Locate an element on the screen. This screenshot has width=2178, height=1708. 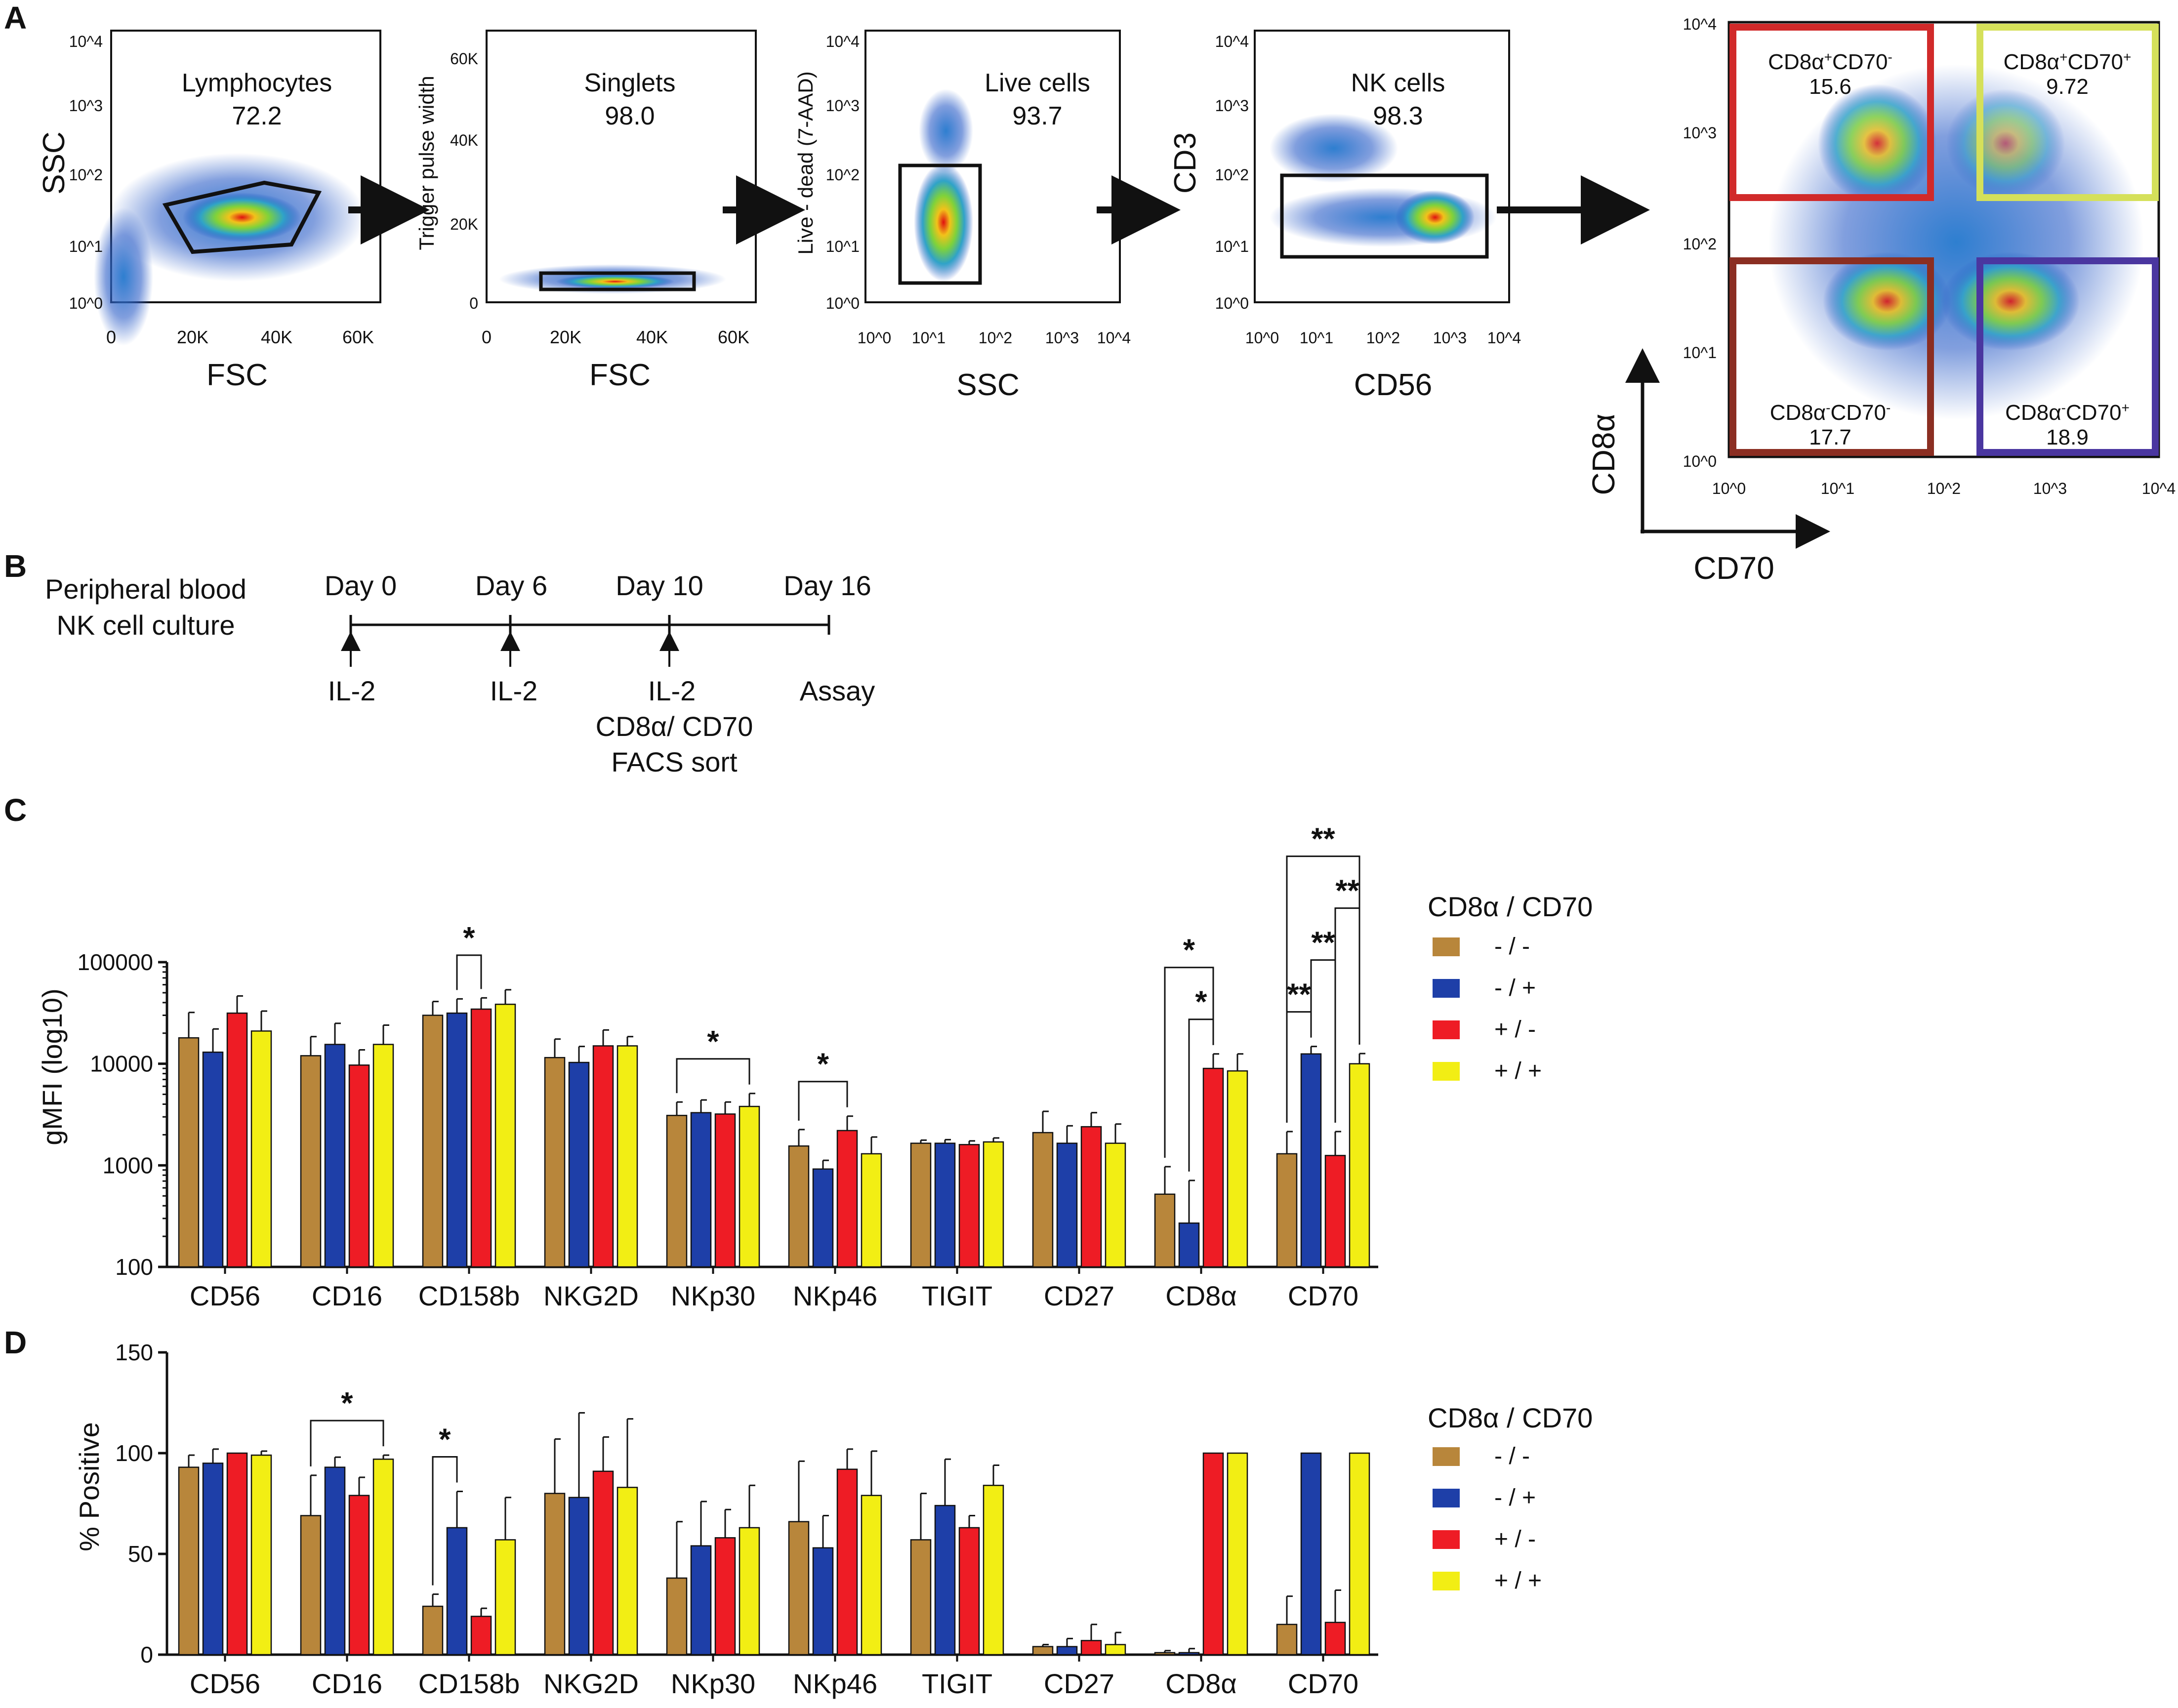
x-tick-label: TIGIT is located at coordinates (957, 1683).